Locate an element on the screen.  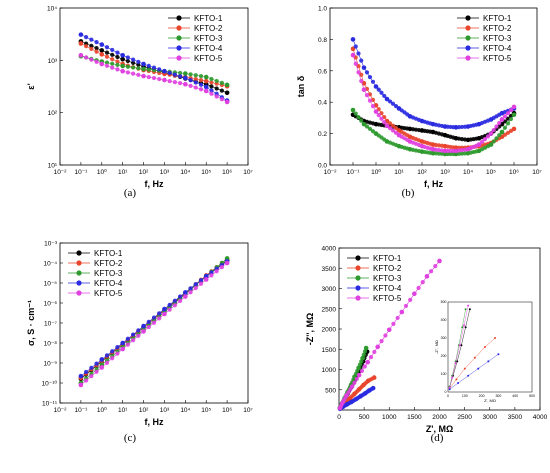
y-tick-label: 10² is located at coordinates (53, 113).